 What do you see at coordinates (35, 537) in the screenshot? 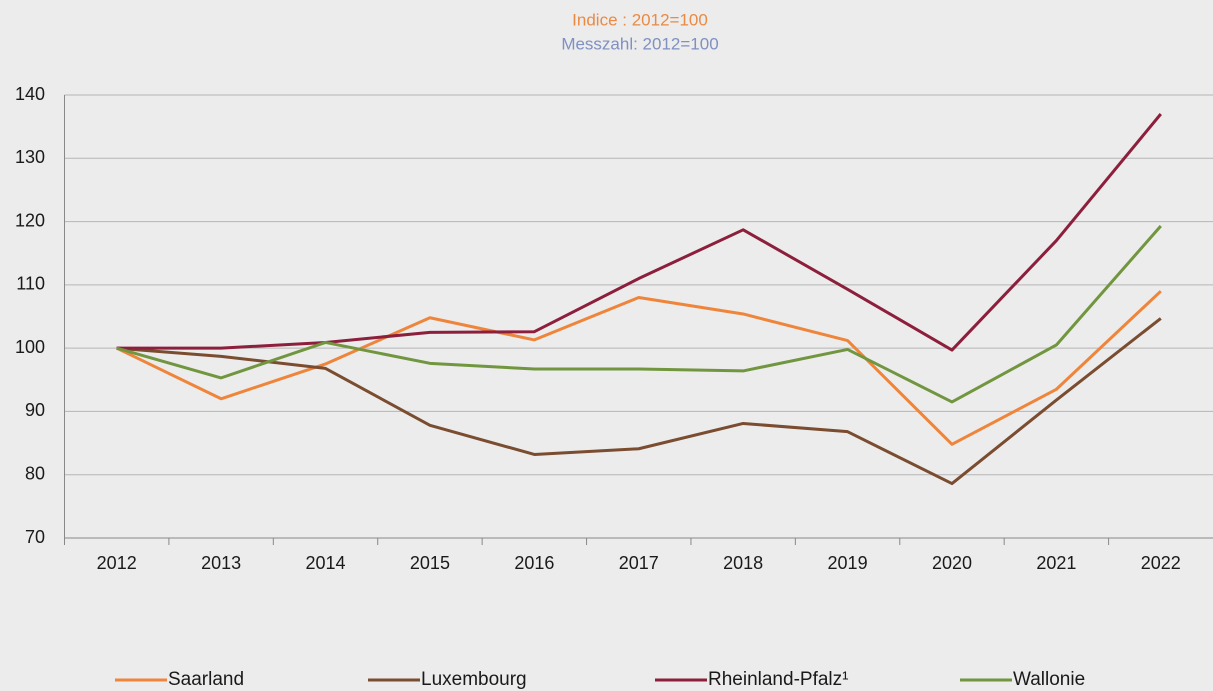
I see `y-tick-label: 70` at bounding box center [35, 537].